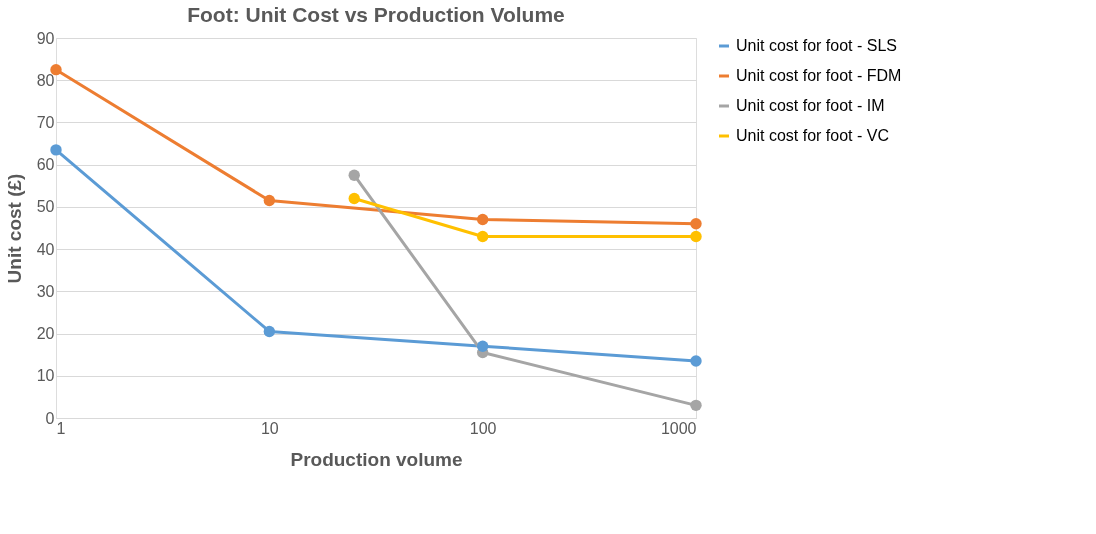  I want to click on chart-title: Foot: Unit Cost vs Production Volume, so click(376, 14).